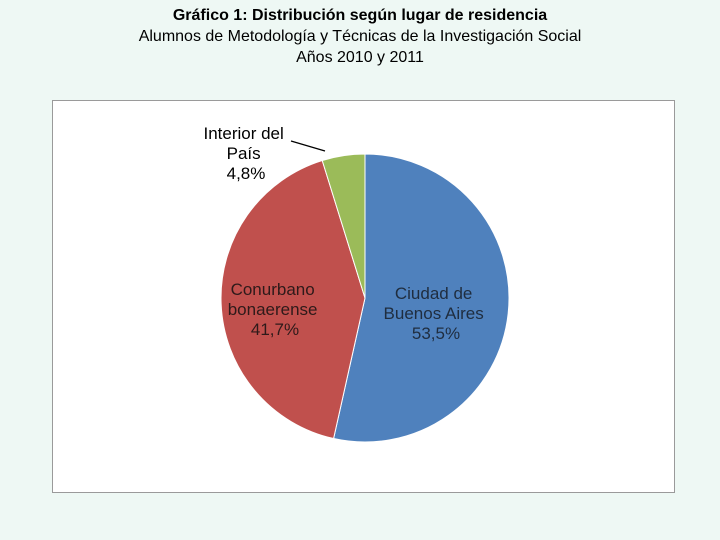  I want to click on slice-label-interior-value: 4,8%, so click(246, 173).